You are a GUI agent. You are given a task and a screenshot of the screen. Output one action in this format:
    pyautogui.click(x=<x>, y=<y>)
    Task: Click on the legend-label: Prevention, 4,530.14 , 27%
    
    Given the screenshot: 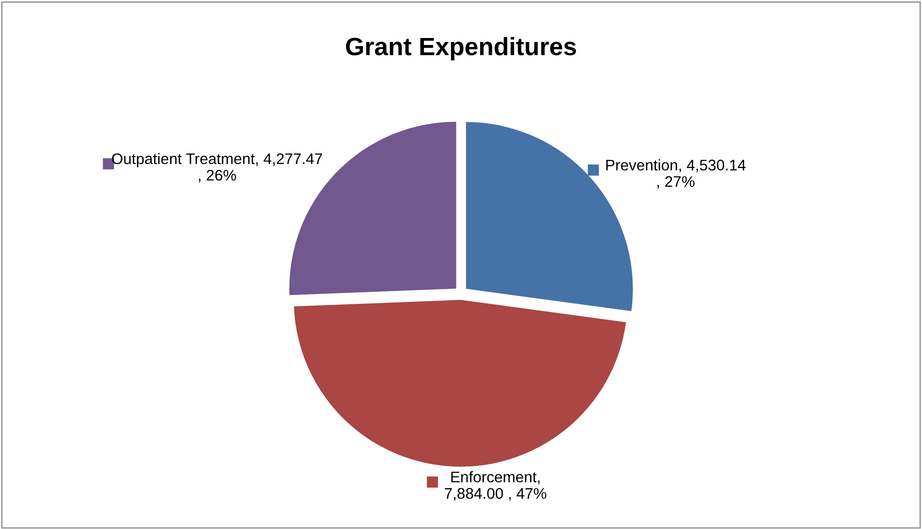 What is the action you would take?
    pyautogui.click(x=676, y=174)
    